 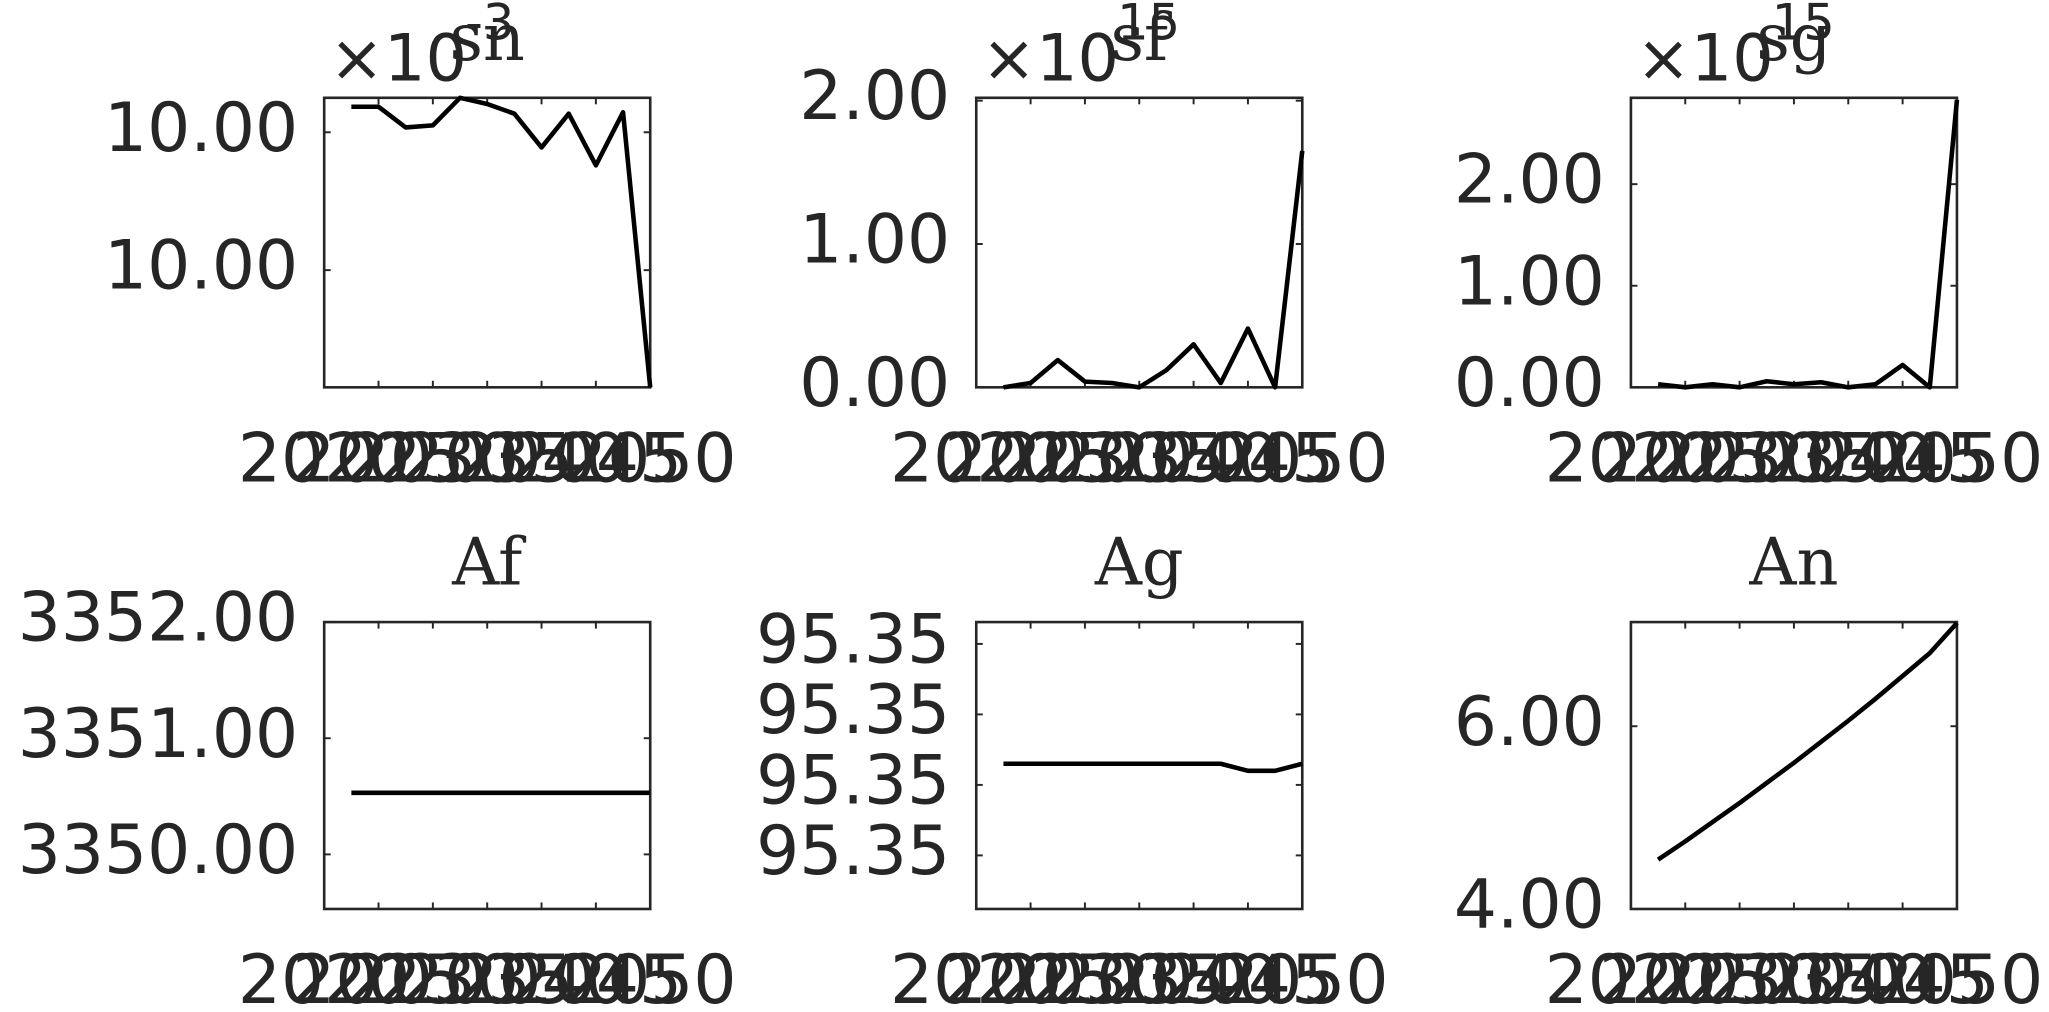 What do you see at coordinates (1139, 562) in the screenshot?
I see `subplot-title: Ag` at bounding box center [1139, 562].